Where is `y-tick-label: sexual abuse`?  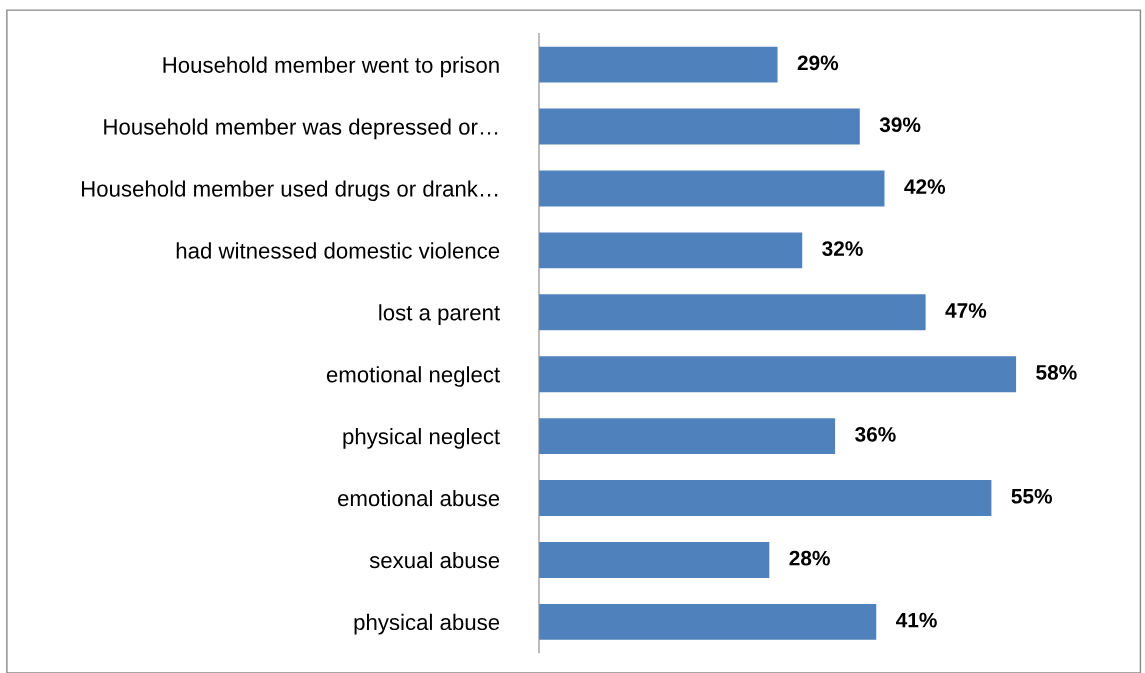 y-tick-label: sexual abuse is located at coordinates (434, 560).